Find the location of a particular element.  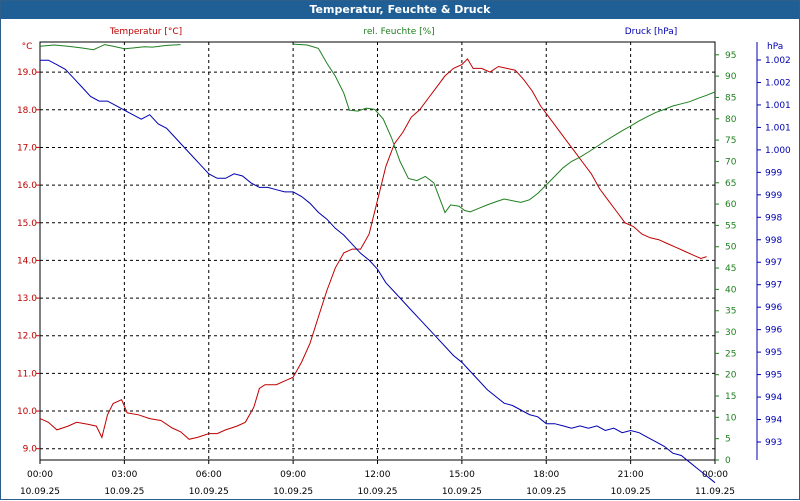

temperature-tick-label: 13.0 is located at coordinates (27, 299).